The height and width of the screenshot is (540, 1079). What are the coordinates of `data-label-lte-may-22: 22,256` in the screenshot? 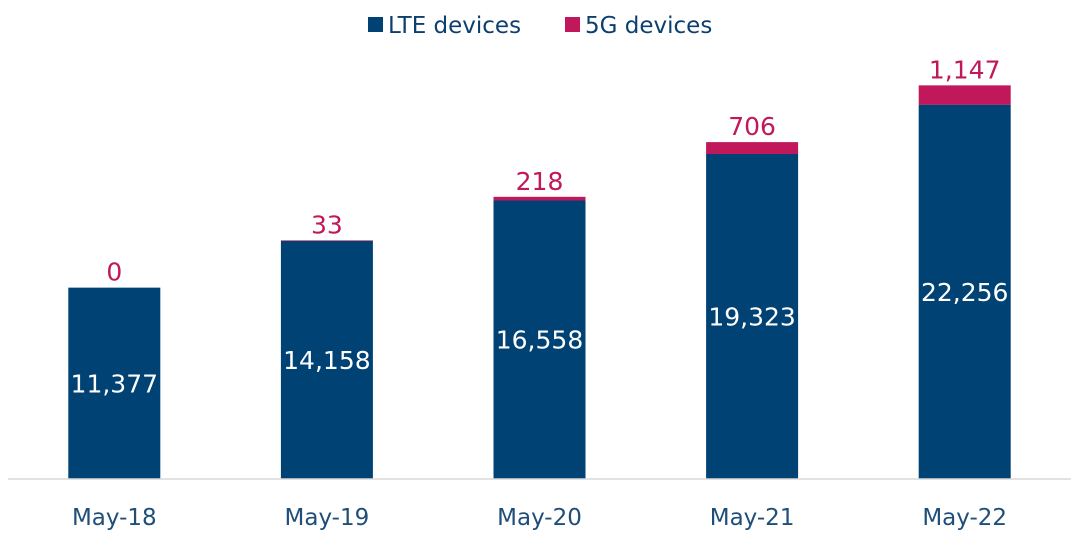 It's located at (964, 292).